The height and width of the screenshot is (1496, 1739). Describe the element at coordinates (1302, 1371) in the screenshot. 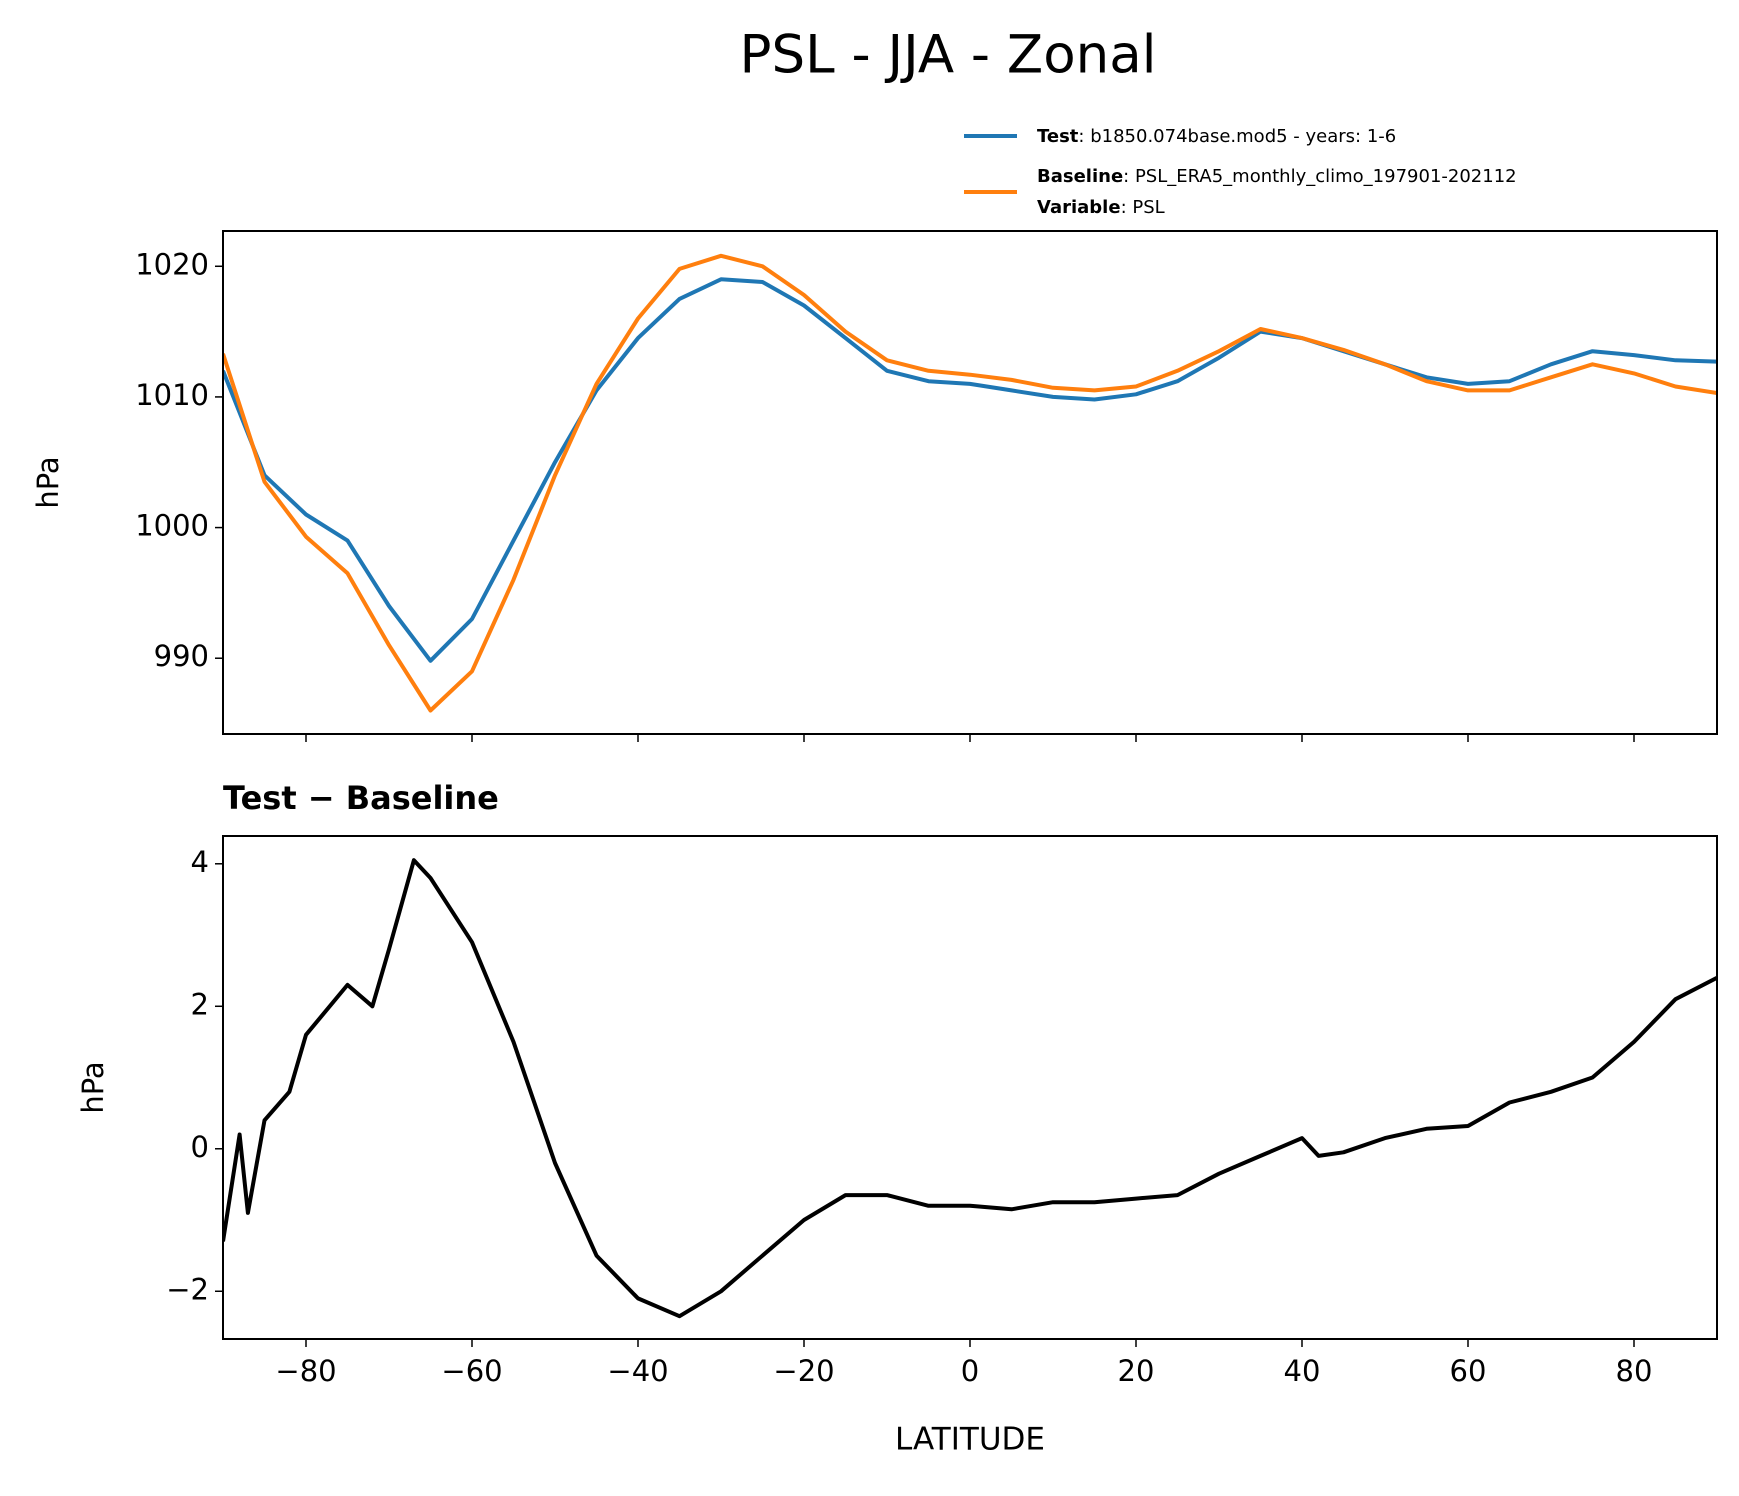

I see `x-tick-label: 40` at that location.